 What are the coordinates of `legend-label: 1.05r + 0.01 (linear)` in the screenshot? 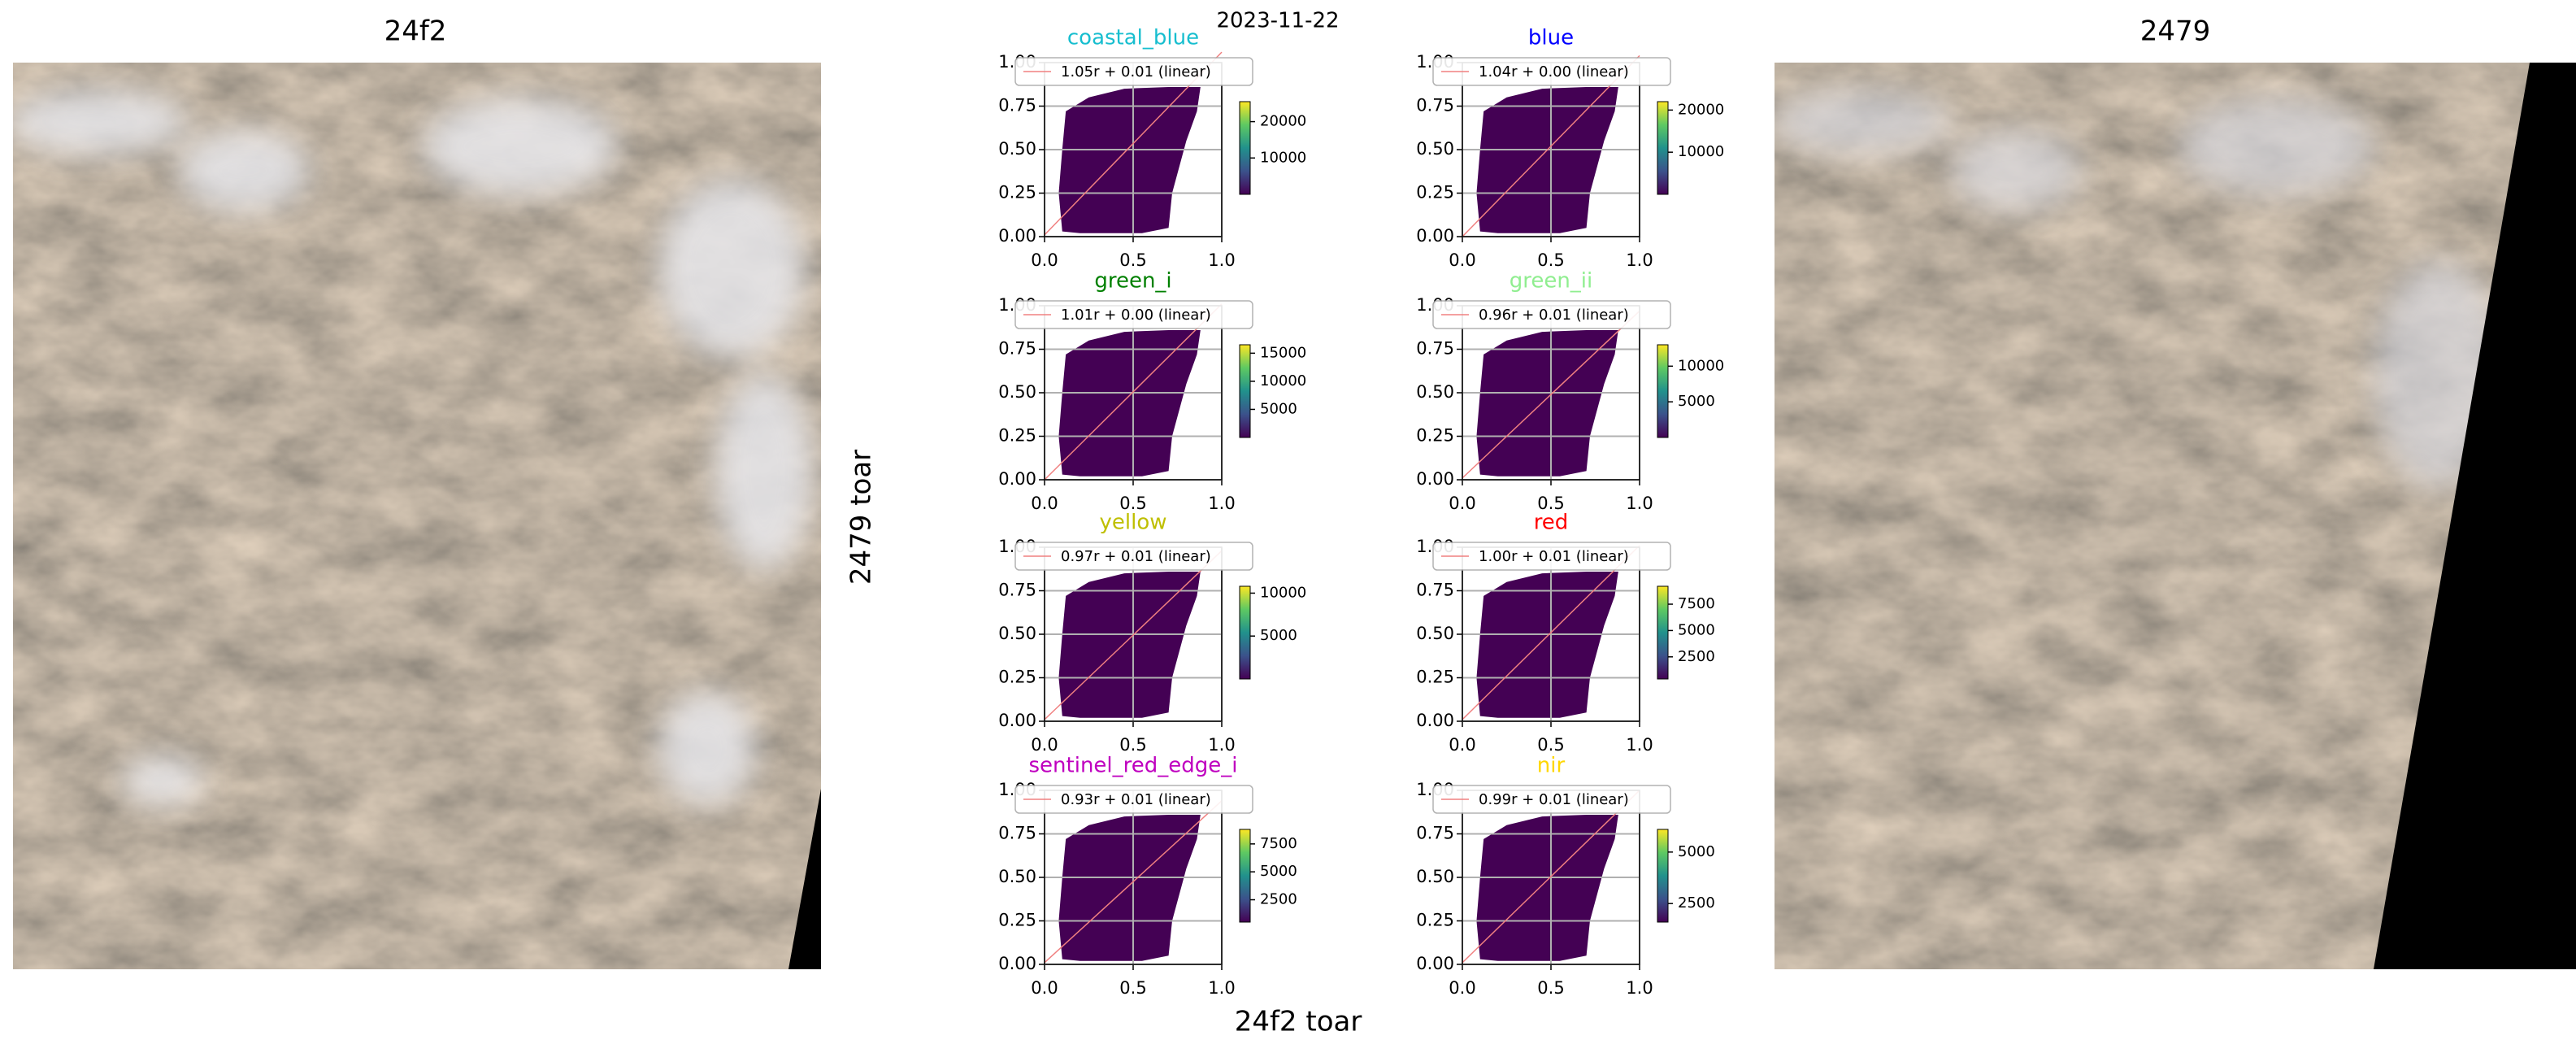 It's located at (1136, 72).